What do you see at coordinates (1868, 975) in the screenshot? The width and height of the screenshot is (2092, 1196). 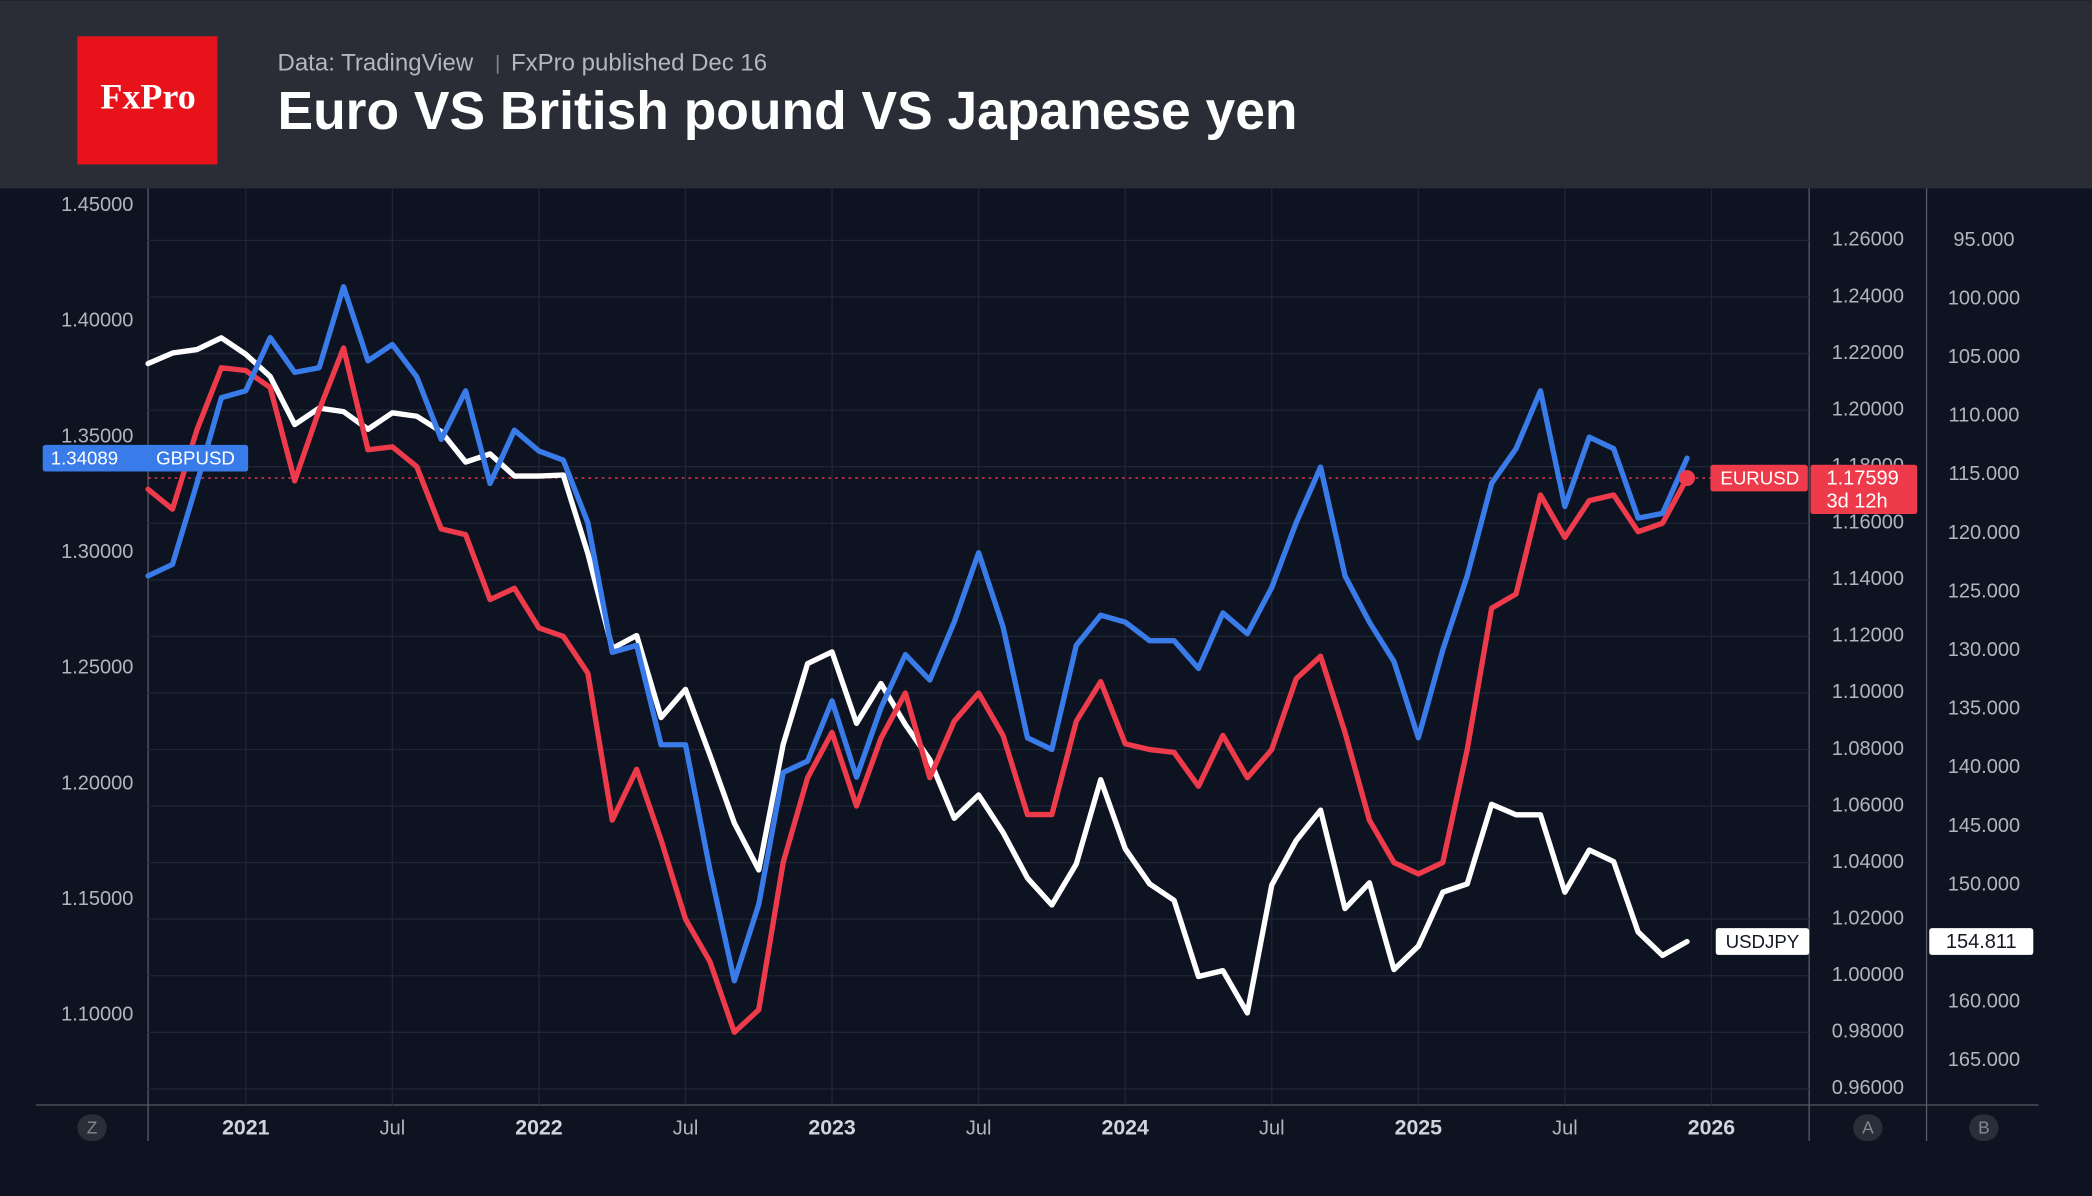 I see `y2-tick-label: 1.00000` at bounding box center [1868, 975].